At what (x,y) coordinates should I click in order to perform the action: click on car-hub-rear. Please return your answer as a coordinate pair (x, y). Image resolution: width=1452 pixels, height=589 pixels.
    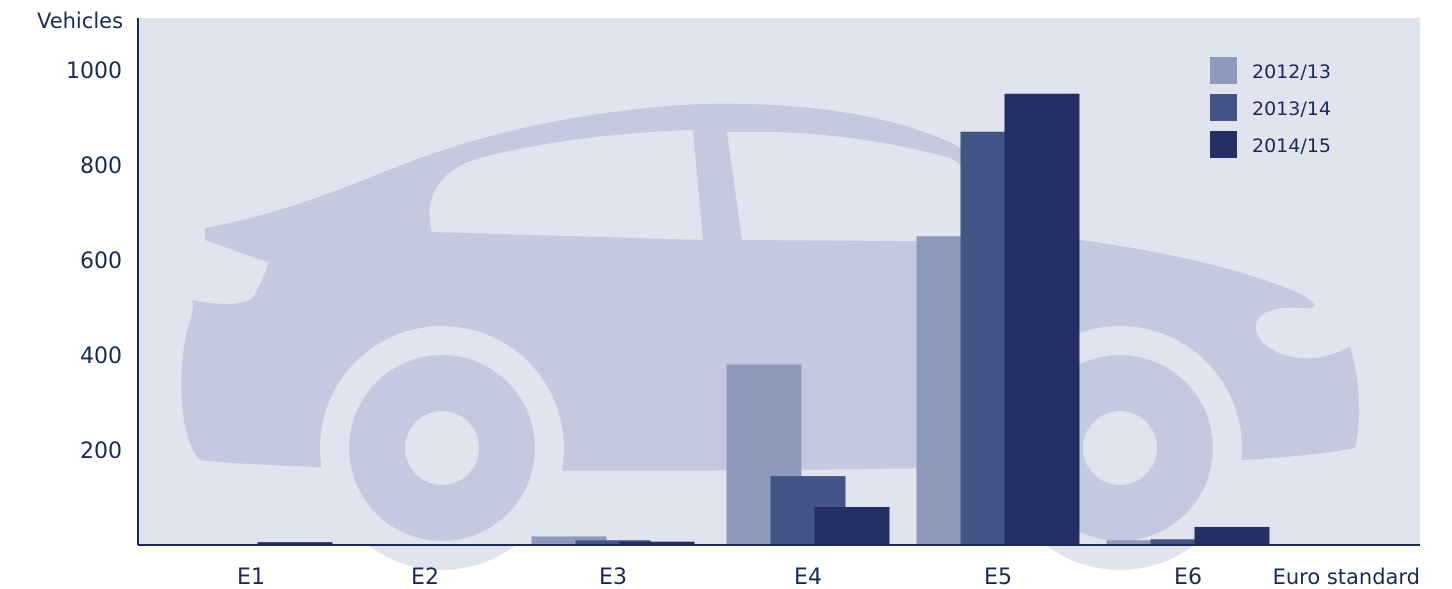
    Looking at the image, I should click on (1120, 448).